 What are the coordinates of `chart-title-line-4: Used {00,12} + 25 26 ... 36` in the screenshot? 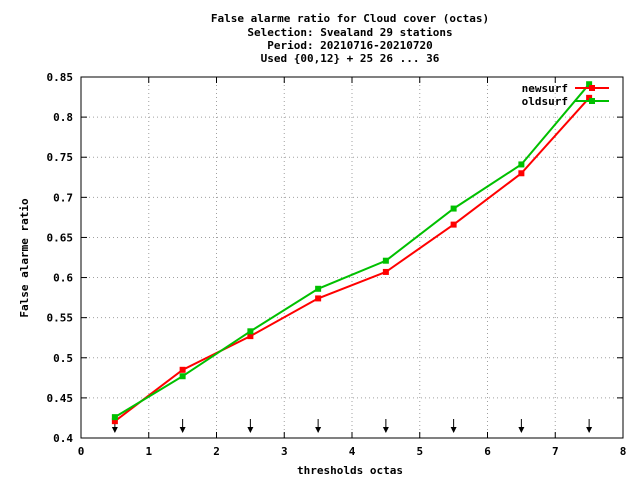 It's located at (350, 58).